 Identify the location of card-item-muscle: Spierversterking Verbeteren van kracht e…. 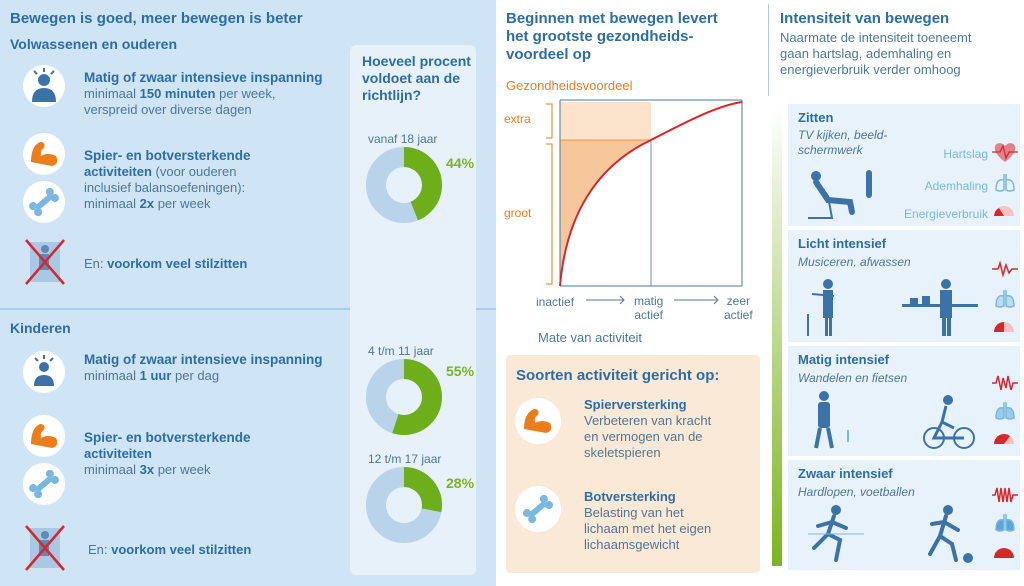
(648, 428).